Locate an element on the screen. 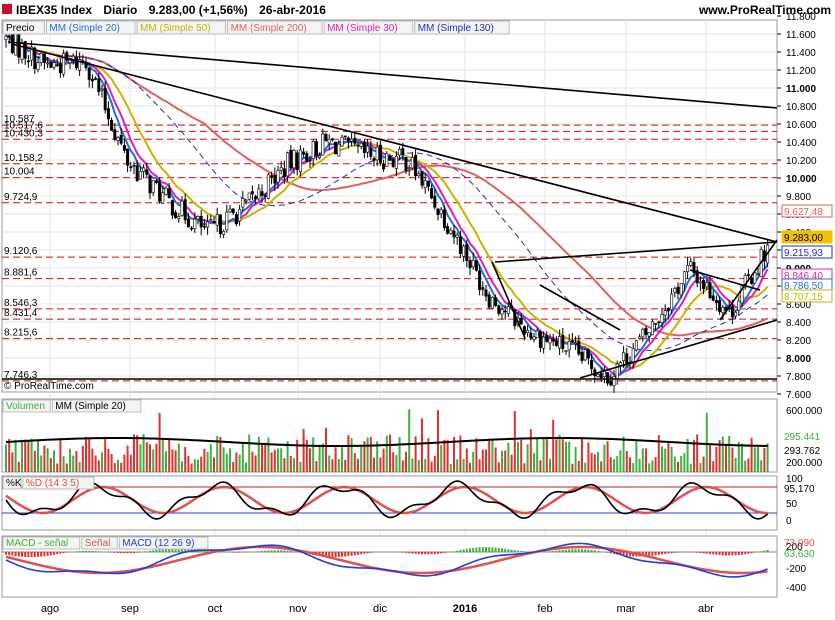  value-badge-text: 8.846,40 is located at coordinates (803, 276).